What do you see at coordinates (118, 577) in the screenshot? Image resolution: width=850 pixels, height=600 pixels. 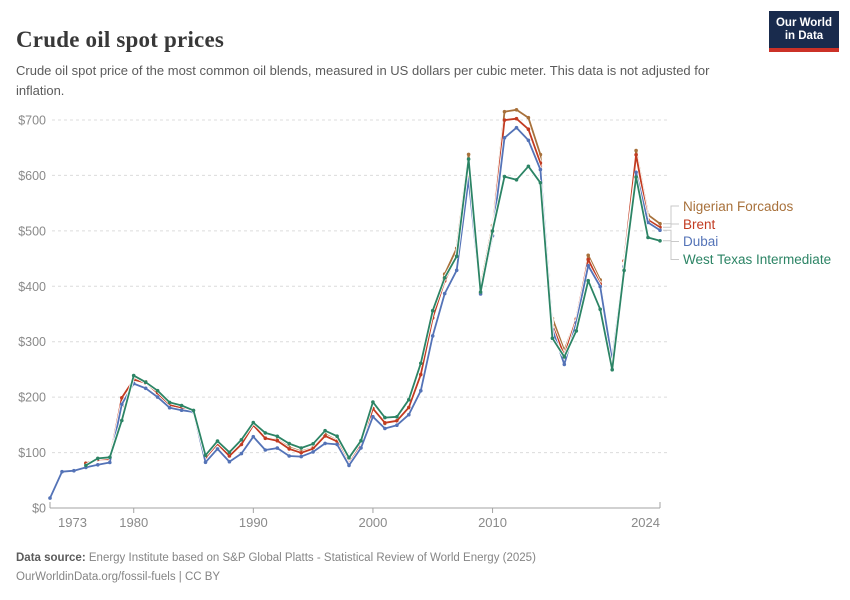 I see `license-line: OurWorldinData.org/fossil-fuels | CC BY` at bounding box center [118, 577].